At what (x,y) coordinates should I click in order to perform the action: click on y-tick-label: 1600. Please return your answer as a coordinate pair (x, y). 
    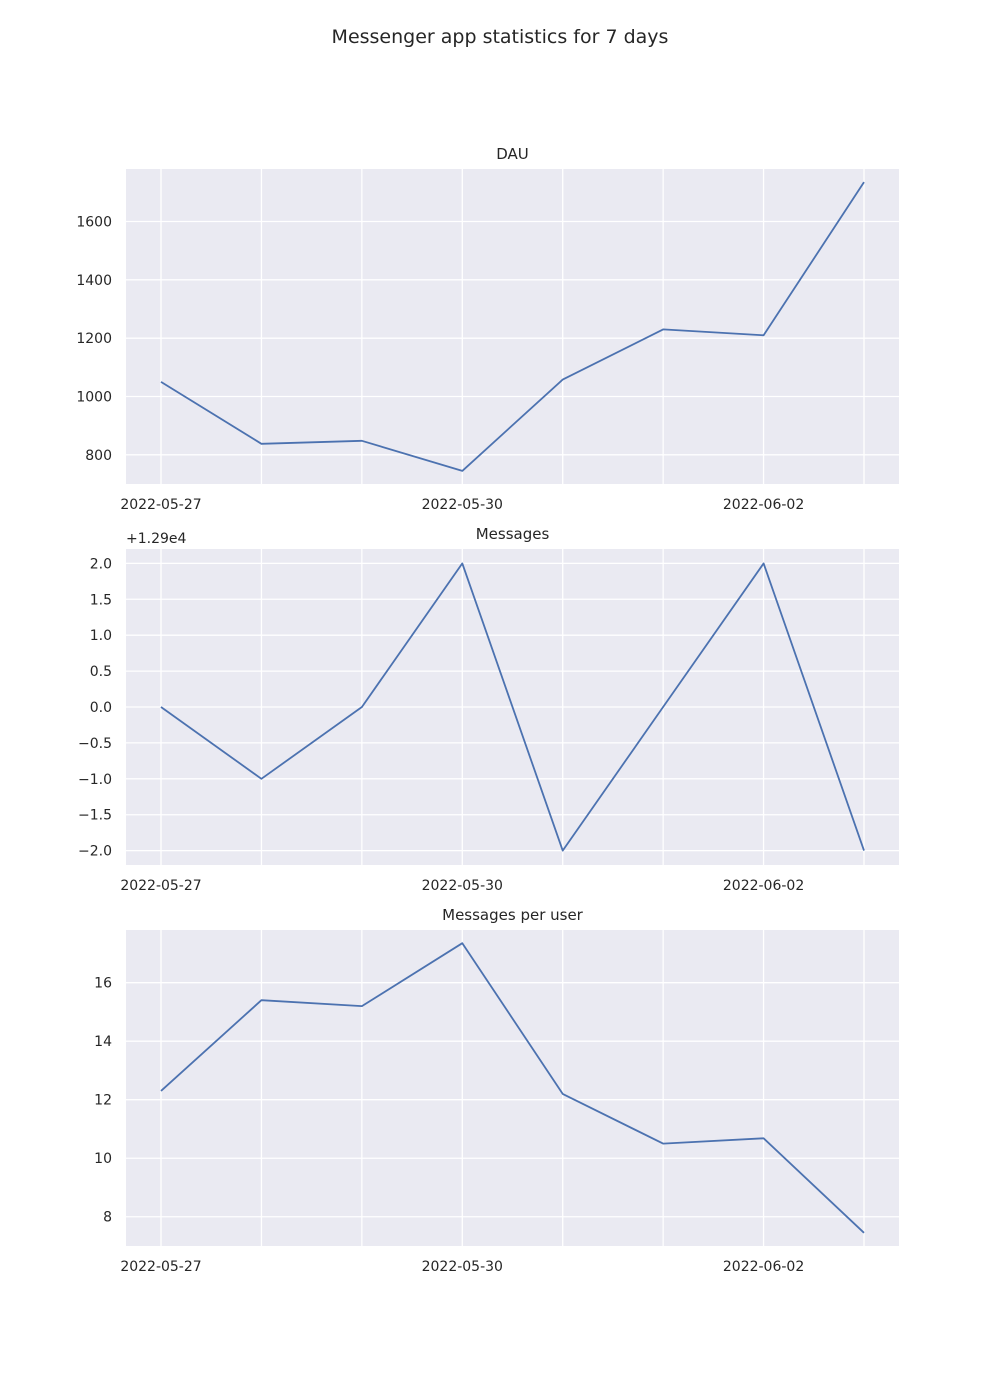
    Looking at the image, I should click on (94, 223).